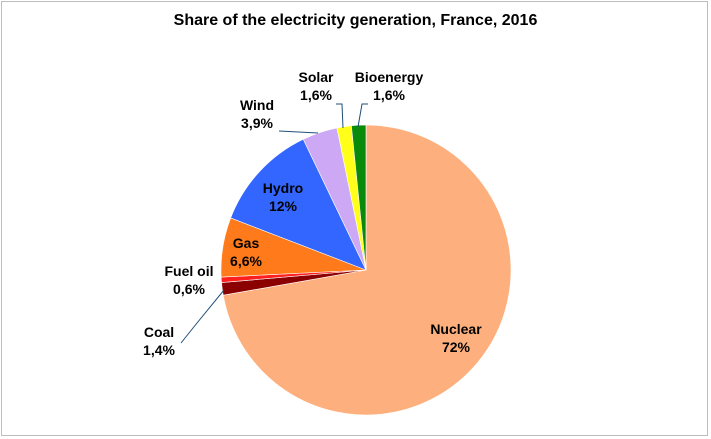 This screenshot has width=711, height=439. What do you see at coordinates (316, 77) in the screenshot?
I see `slice-name-solar: Solar` at bounding box center [316, 77].